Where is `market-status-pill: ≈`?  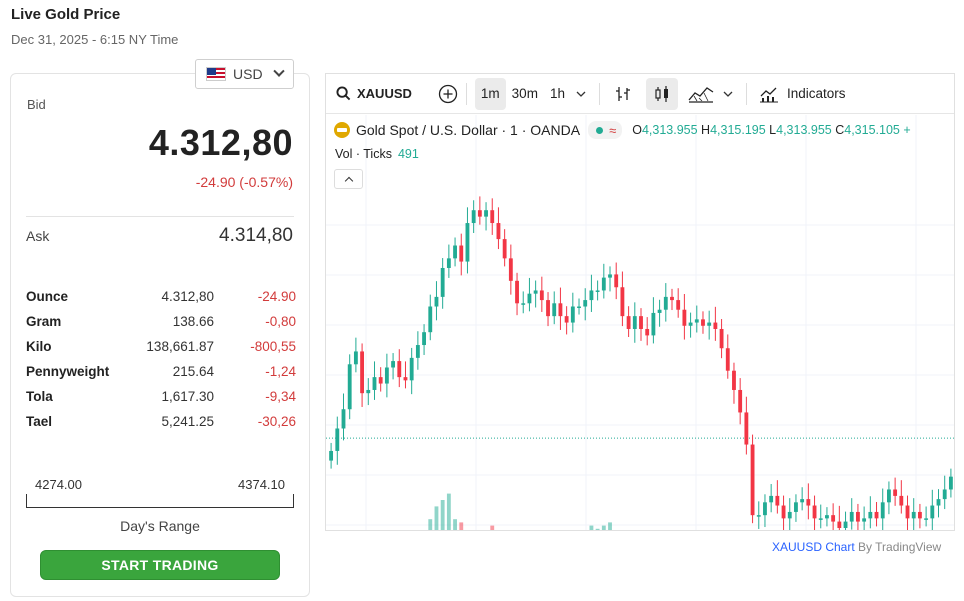 market-status-pill: ≈ is located at coordinates (605, 130).